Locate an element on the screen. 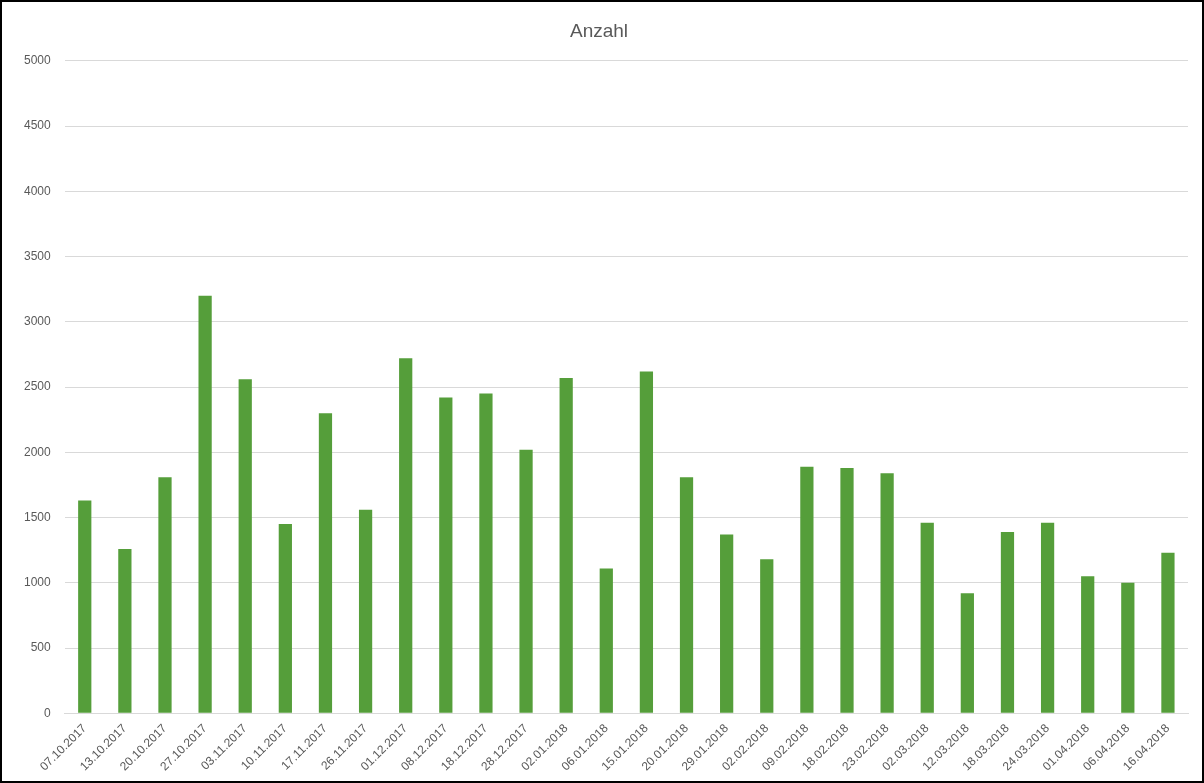 The height and width of the screenshot is (783, 1204). chart-title: Anzahl is located at coordinates (599, 30).